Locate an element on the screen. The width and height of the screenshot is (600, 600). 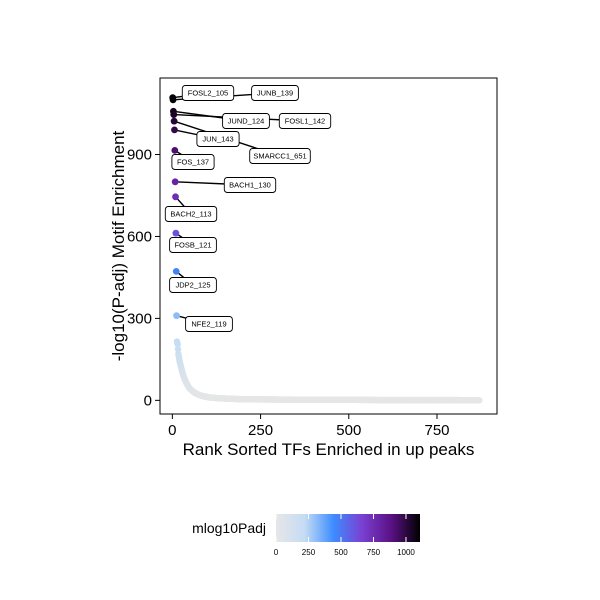
callout-label: JUN_143 is located at coordinates (217, 139).